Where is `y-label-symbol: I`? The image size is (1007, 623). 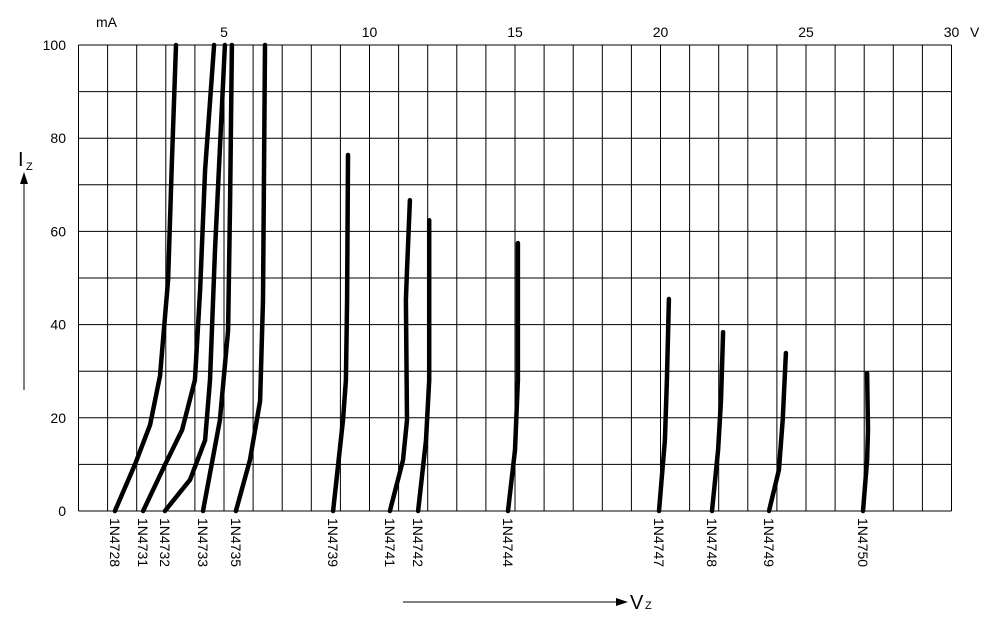
y-label-symbol: I is located at coordinates (21, 160).